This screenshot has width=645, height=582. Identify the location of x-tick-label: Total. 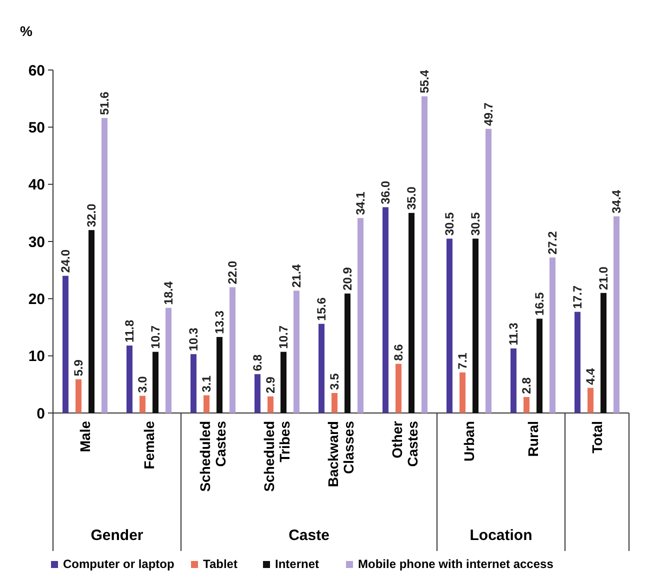
(596, 437).